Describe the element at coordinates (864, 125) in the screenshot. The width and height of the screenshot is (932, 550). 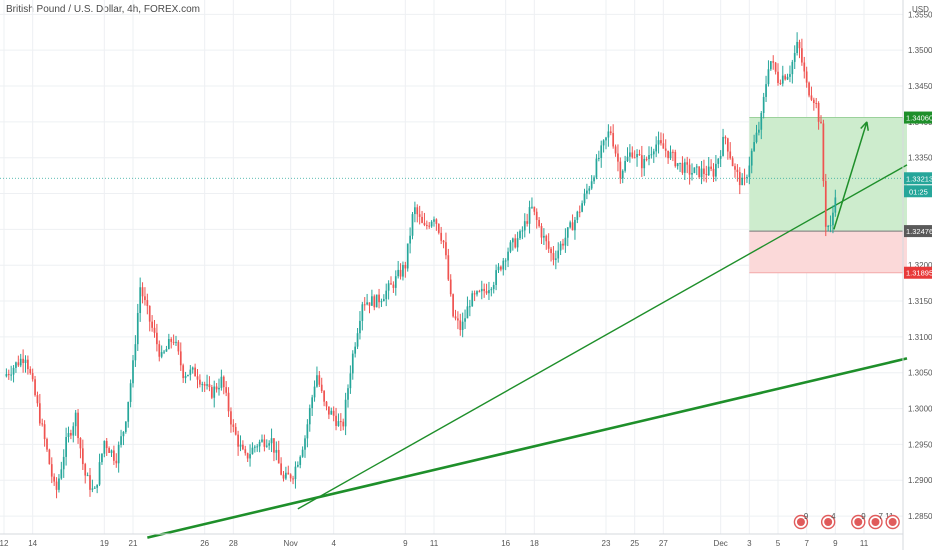
I see `arrow-head` at that location.